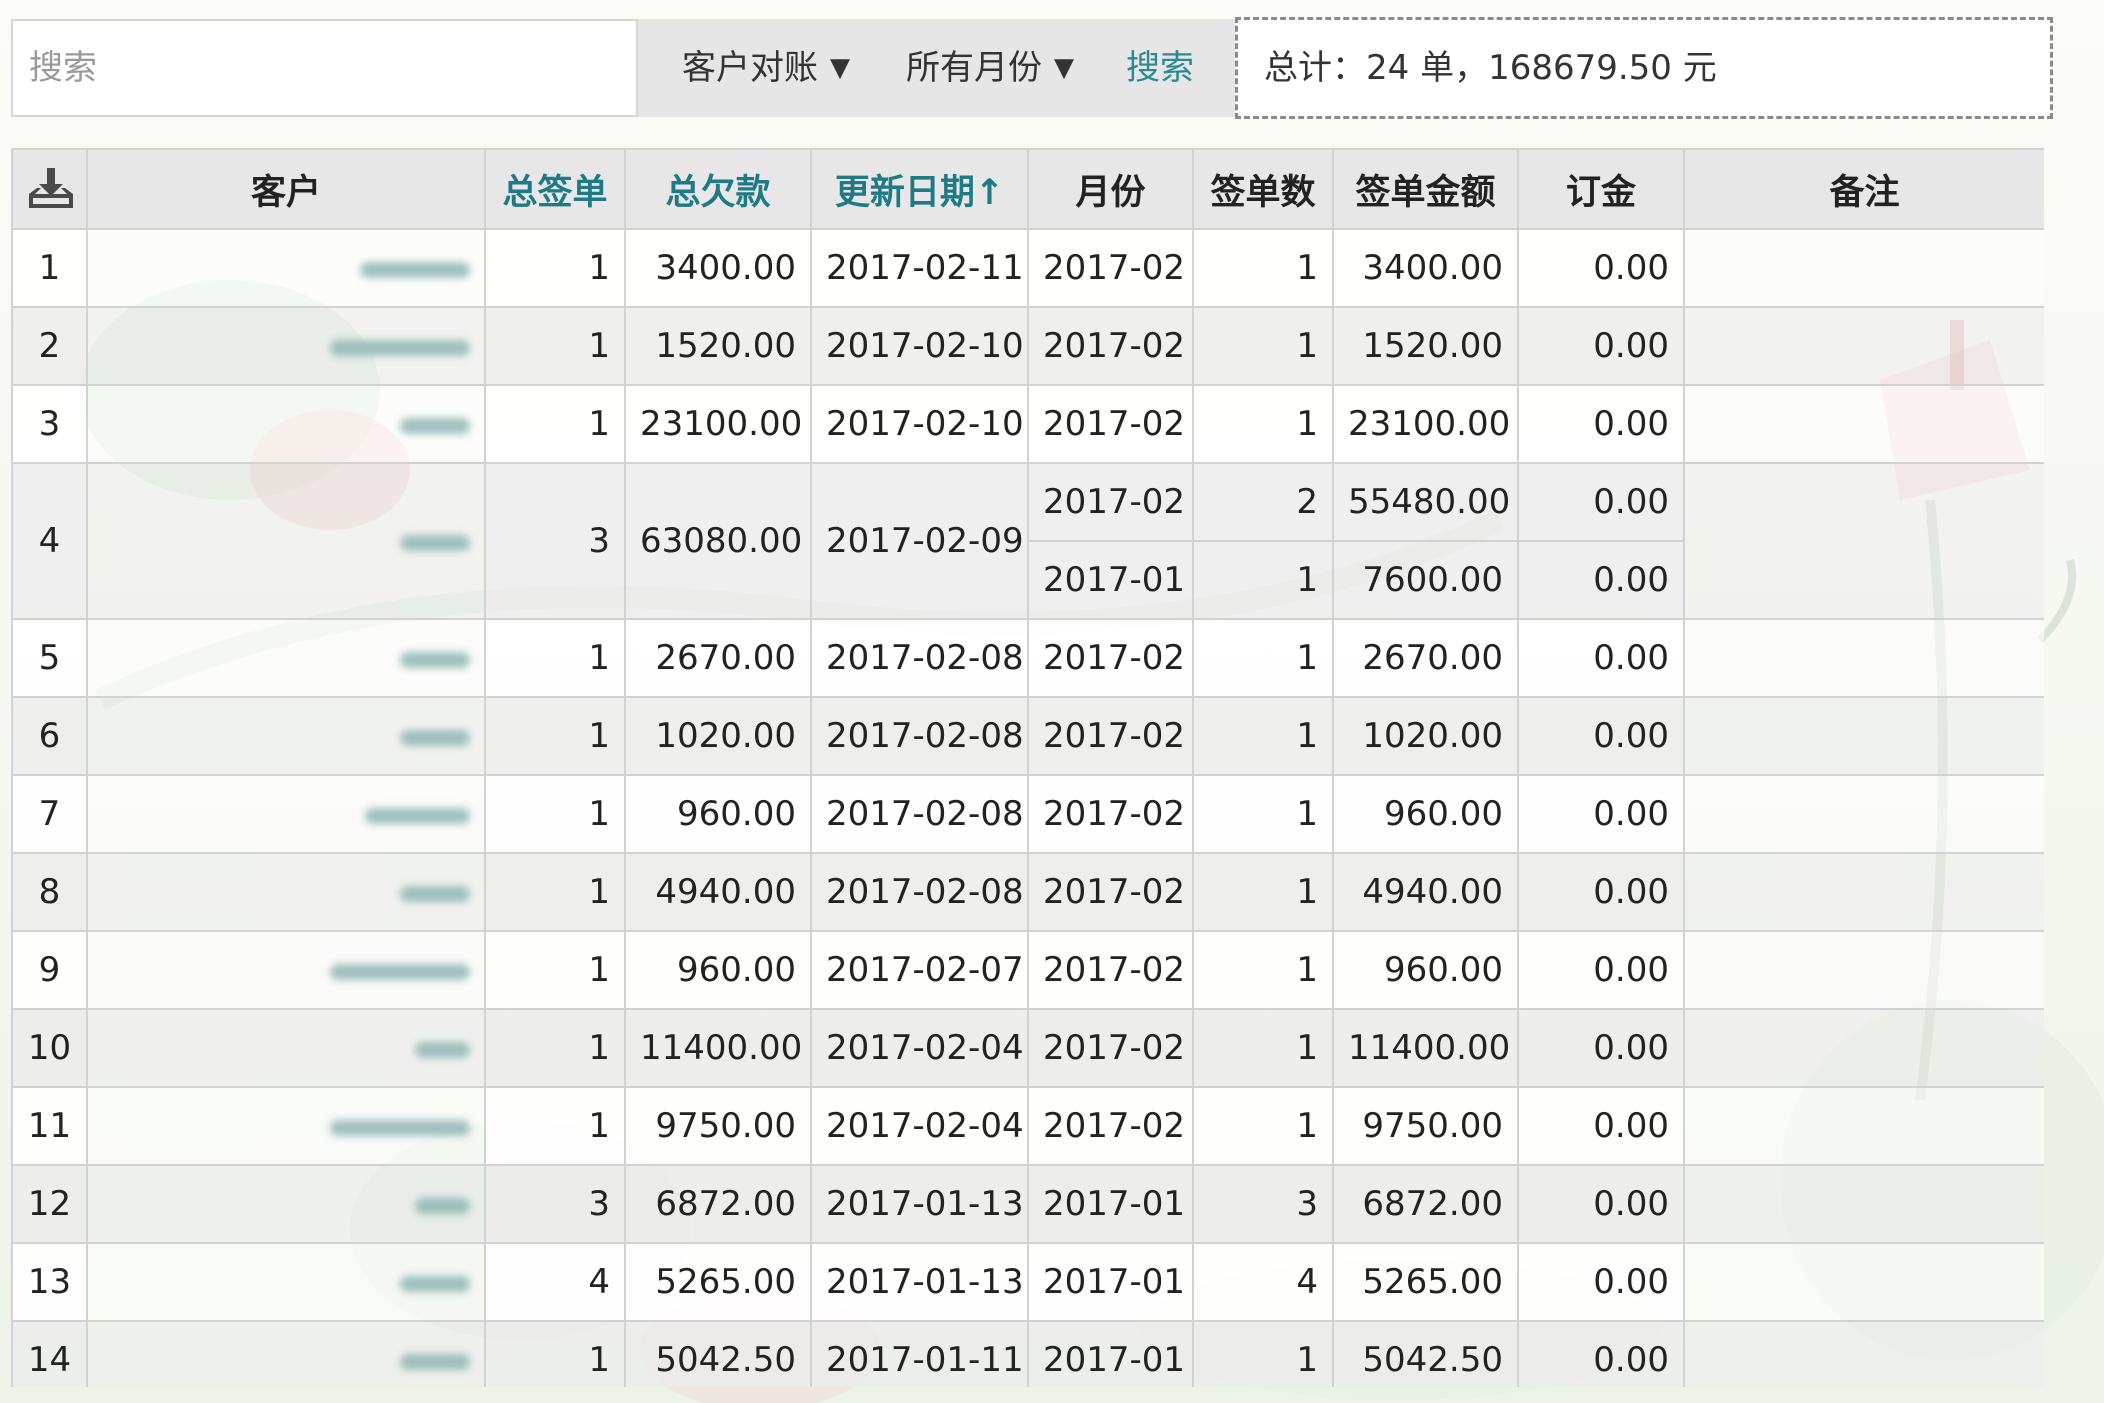  What do you see at coordinates (1027, 970) in the screenshot?
I see `table-row: 9 1 960.00 2017-02-07 2017-02 1 960.00 0.00` at bounding box center [1027, 970].